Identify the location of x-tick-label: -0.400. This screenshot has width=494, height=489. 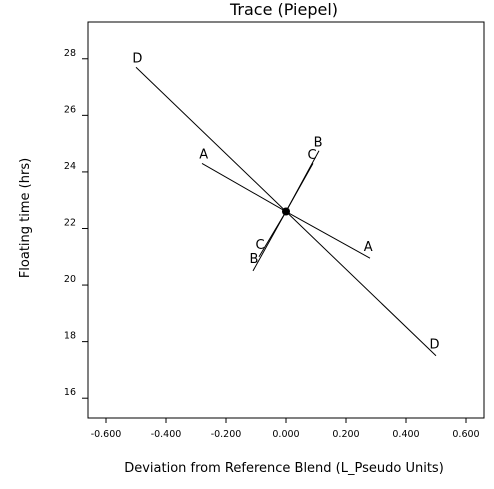
(166, 434).